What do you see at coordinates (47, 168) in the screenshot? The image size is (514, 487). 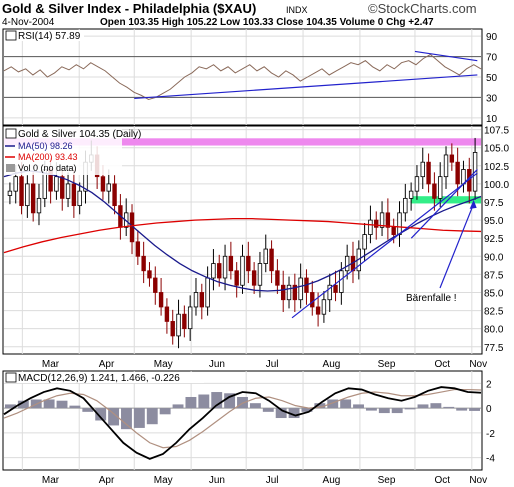 I see `volume-legend: Vol 0 (no data)` at bounding box center [47, 168].